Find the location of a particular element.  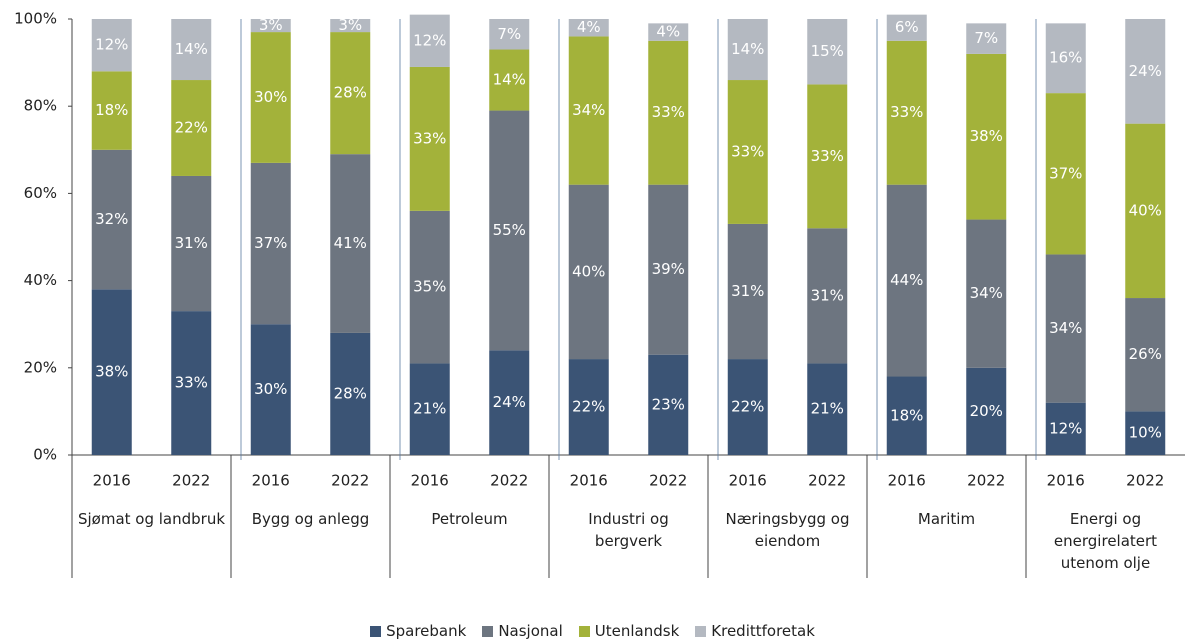

legend-item: Utenlandsk is located at coordinates (629, 631).